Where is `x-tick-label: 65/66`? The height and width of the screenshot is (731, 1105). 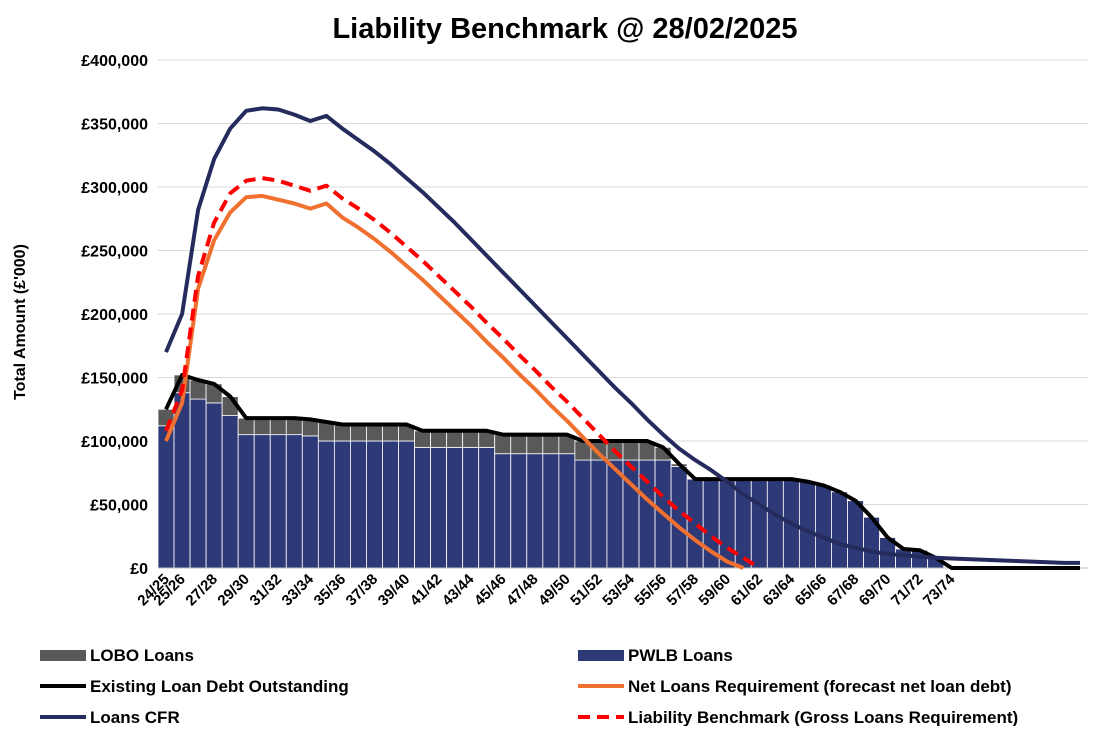 x-tick-label: 65/66 is located at coordinates (811, 590).